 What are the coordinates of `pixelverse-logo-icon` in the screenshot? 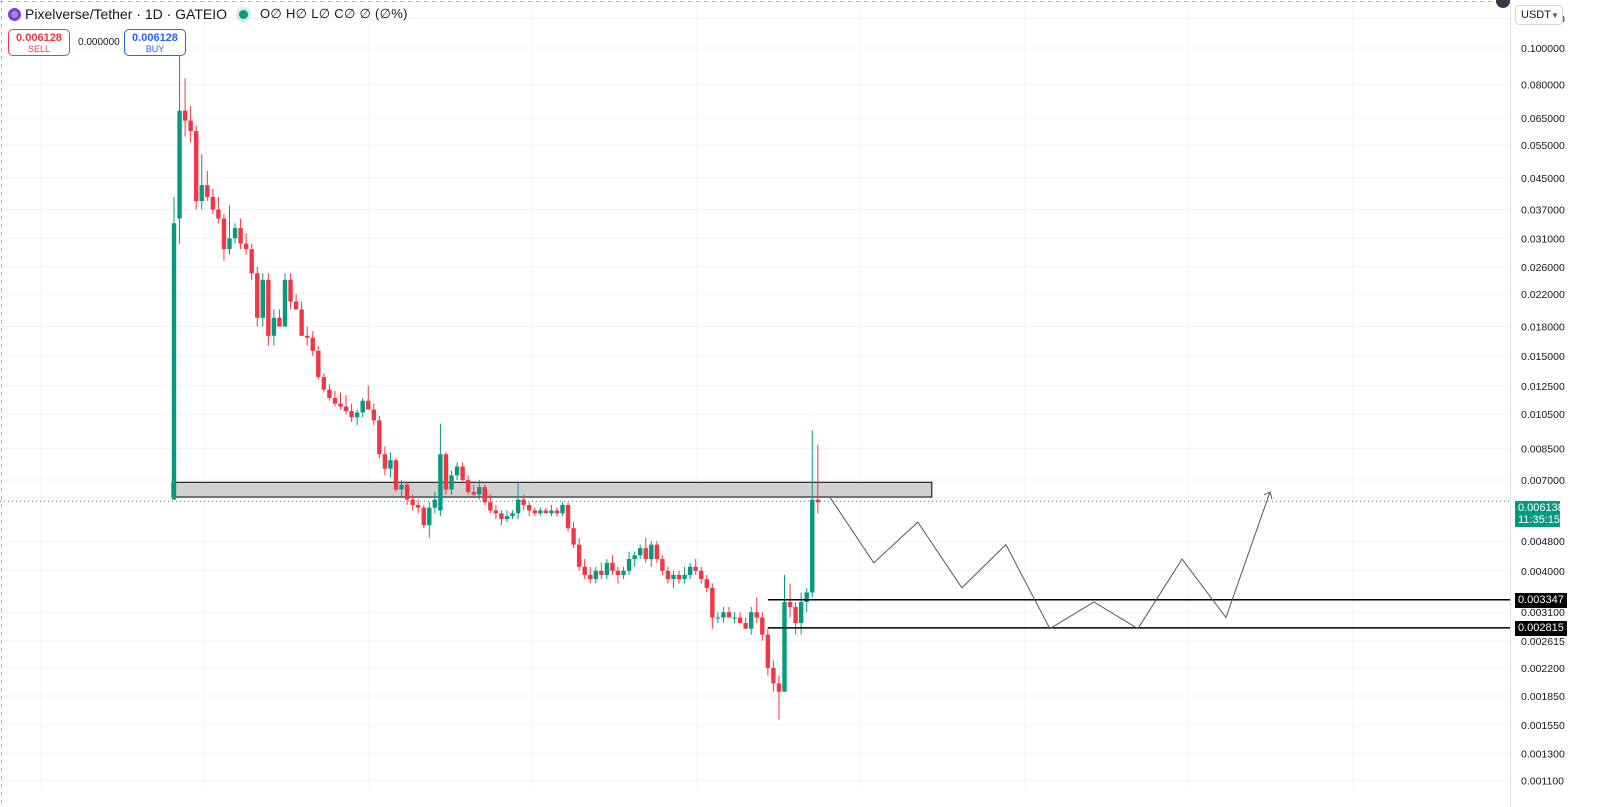 It's located at (14, 14).